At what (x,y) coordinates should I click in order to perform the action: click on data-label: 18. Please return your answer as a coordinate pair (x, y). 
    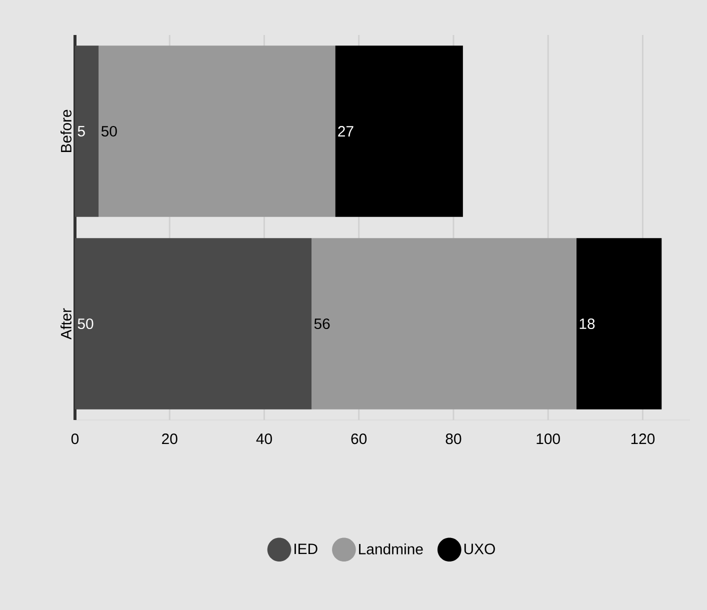
    Looking at the image, I should click on (587, 324).